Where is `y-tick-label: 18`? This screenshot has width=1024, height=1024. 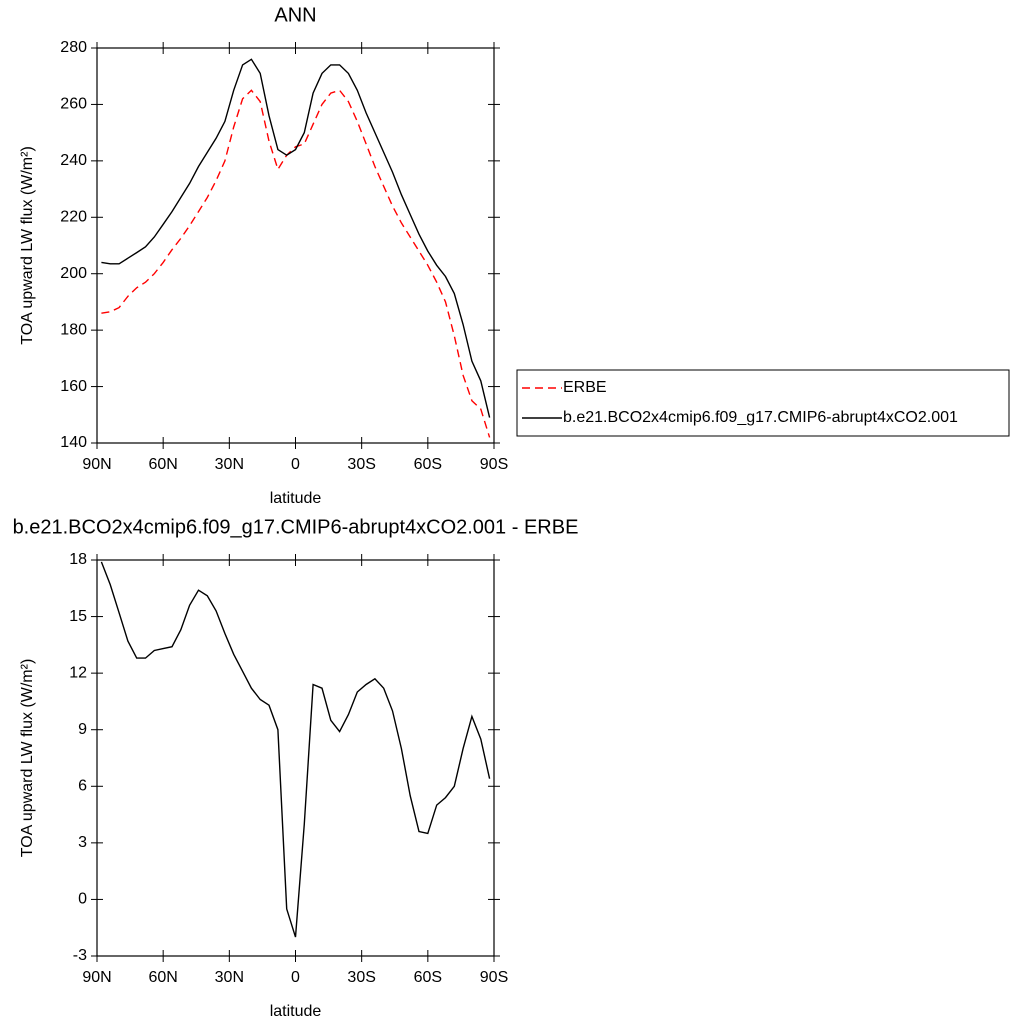 y-tick-label: 18 is located at coordinates (78, 559).